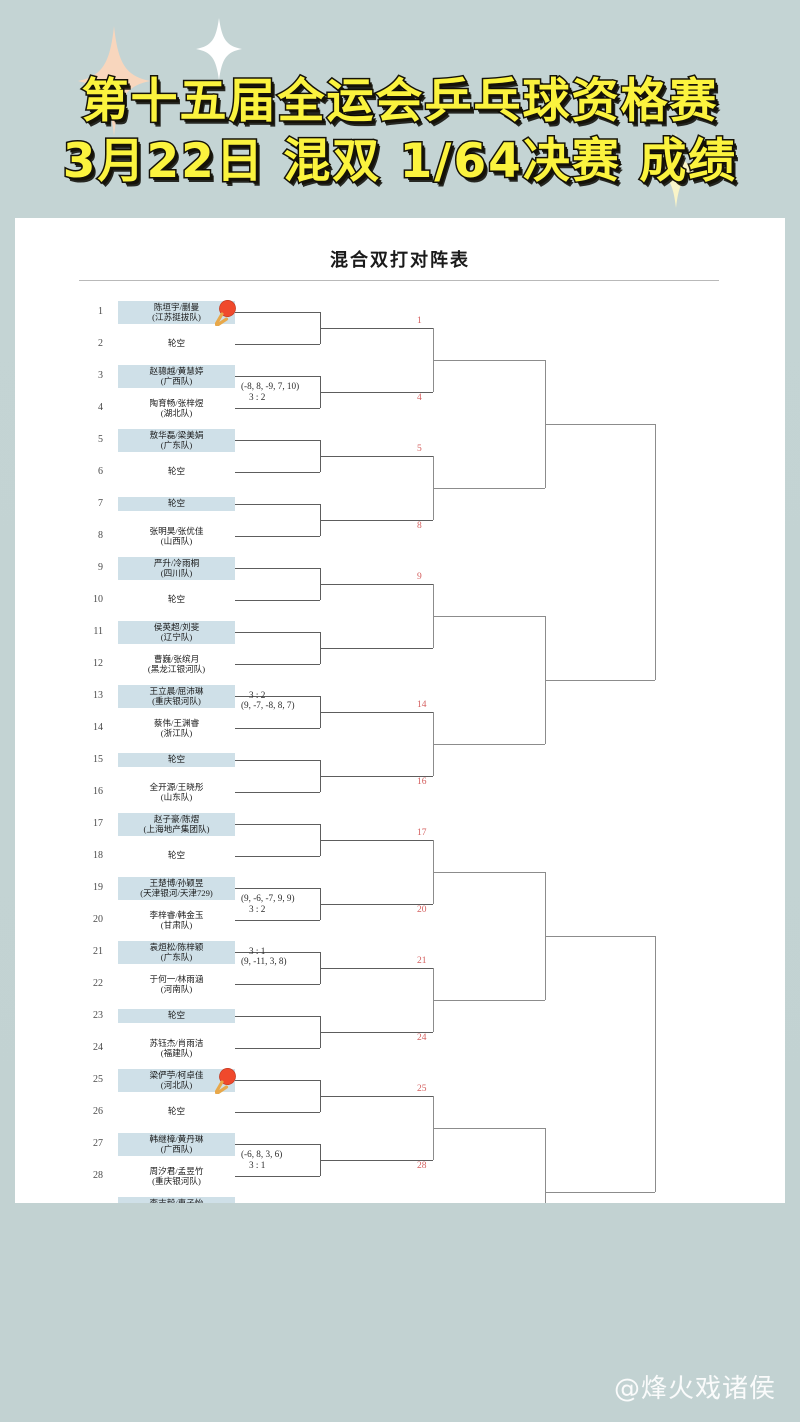 Image resolution: width=800 pixels, height=1422 pixels. Describe the element at coordinates (176, 669) in the screenshot. I see `entry-team: (黑龙江银河队)` at that location.